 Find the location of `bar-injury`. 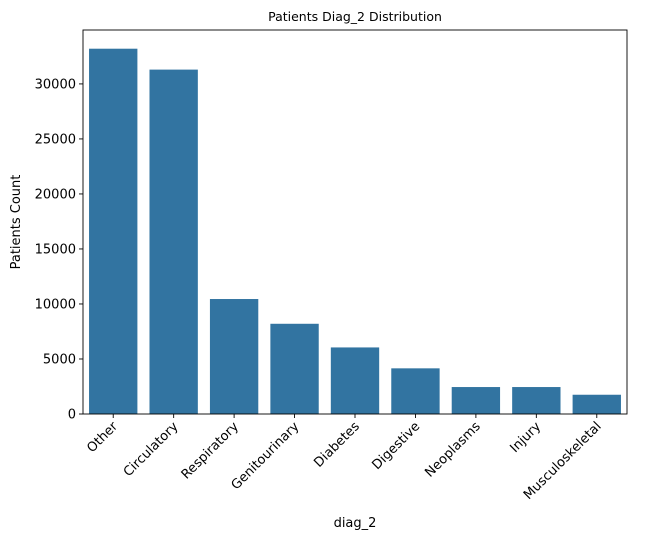

bar-injury is located at coordinates (536, 400).